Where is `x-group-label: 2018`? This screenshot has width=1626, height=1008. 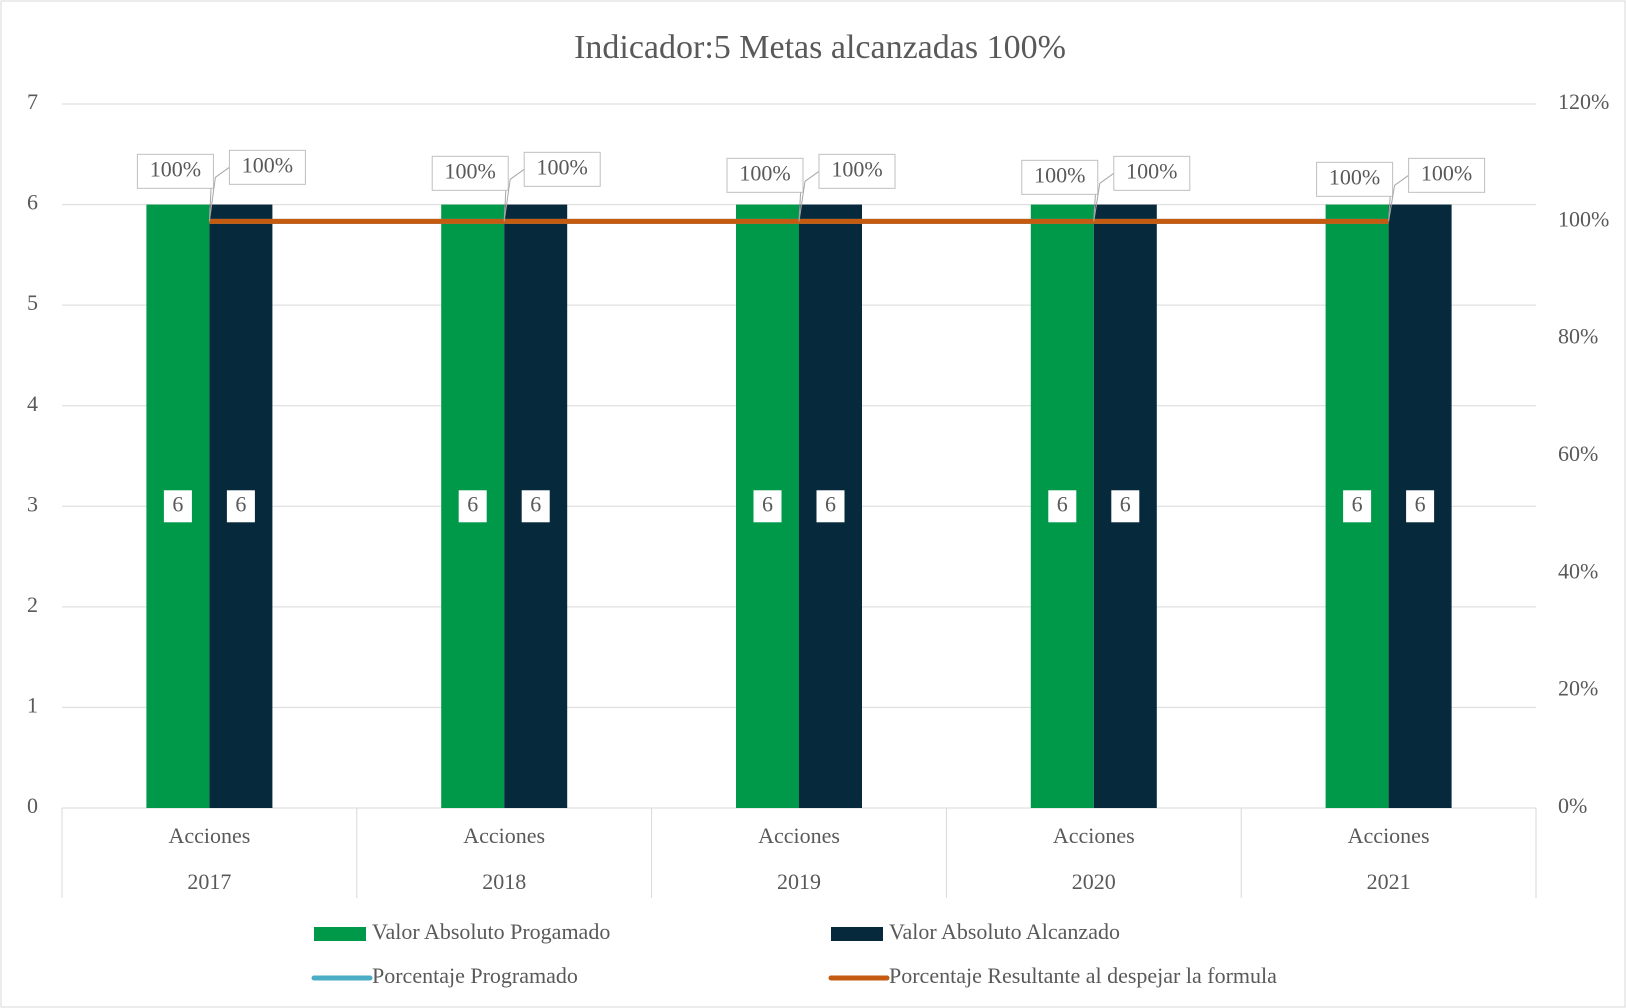
x-group-label: 2018 is located at coordinates (504, 881).